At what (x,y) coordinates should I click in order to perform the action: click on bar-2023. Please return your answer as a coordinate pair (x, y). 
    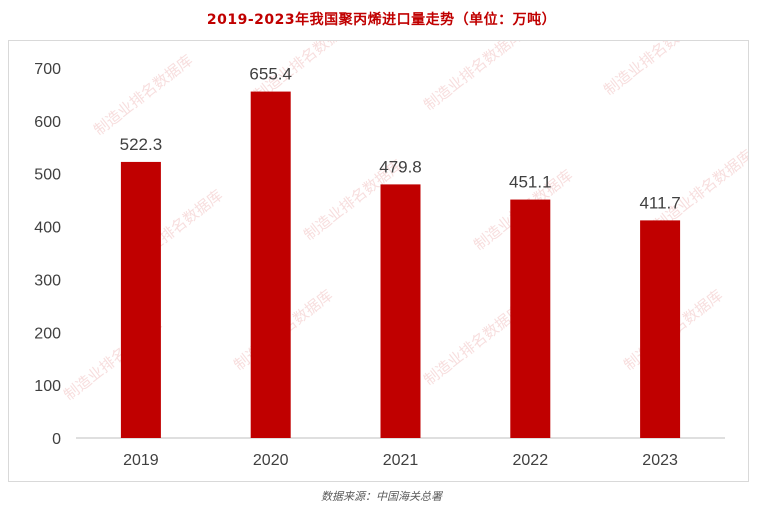
    Looking at the image, I should click on (660, 329).